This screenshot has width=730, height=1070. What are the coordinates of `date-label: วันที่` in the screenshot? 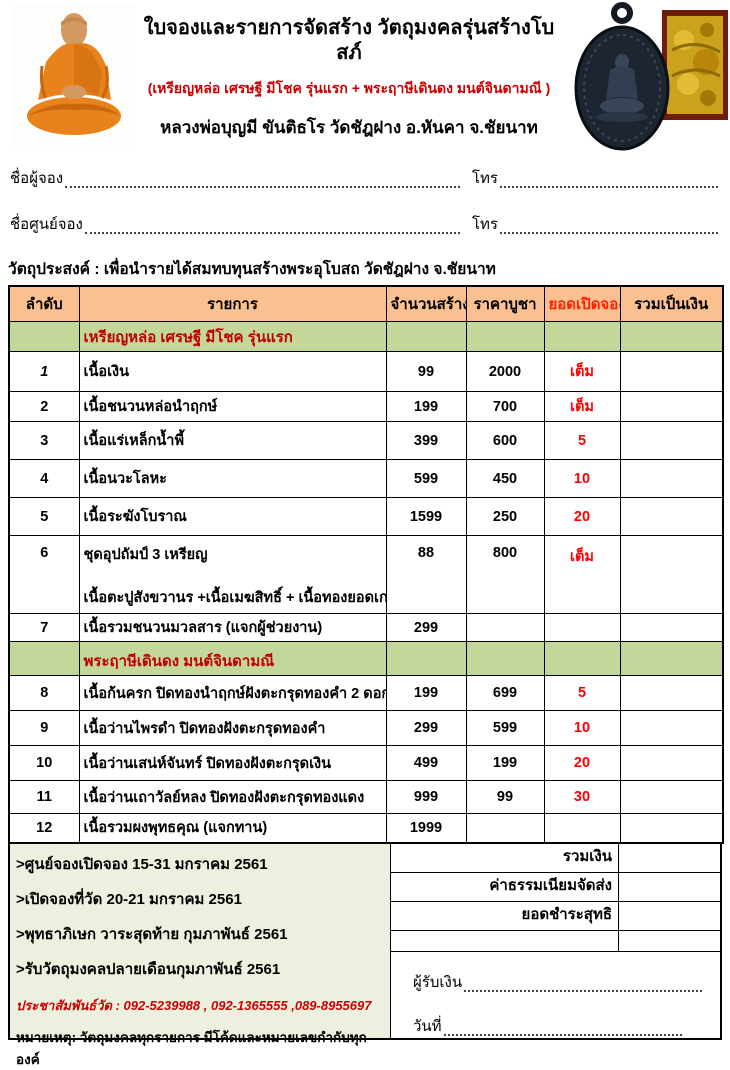 It's located at (427, 1026).